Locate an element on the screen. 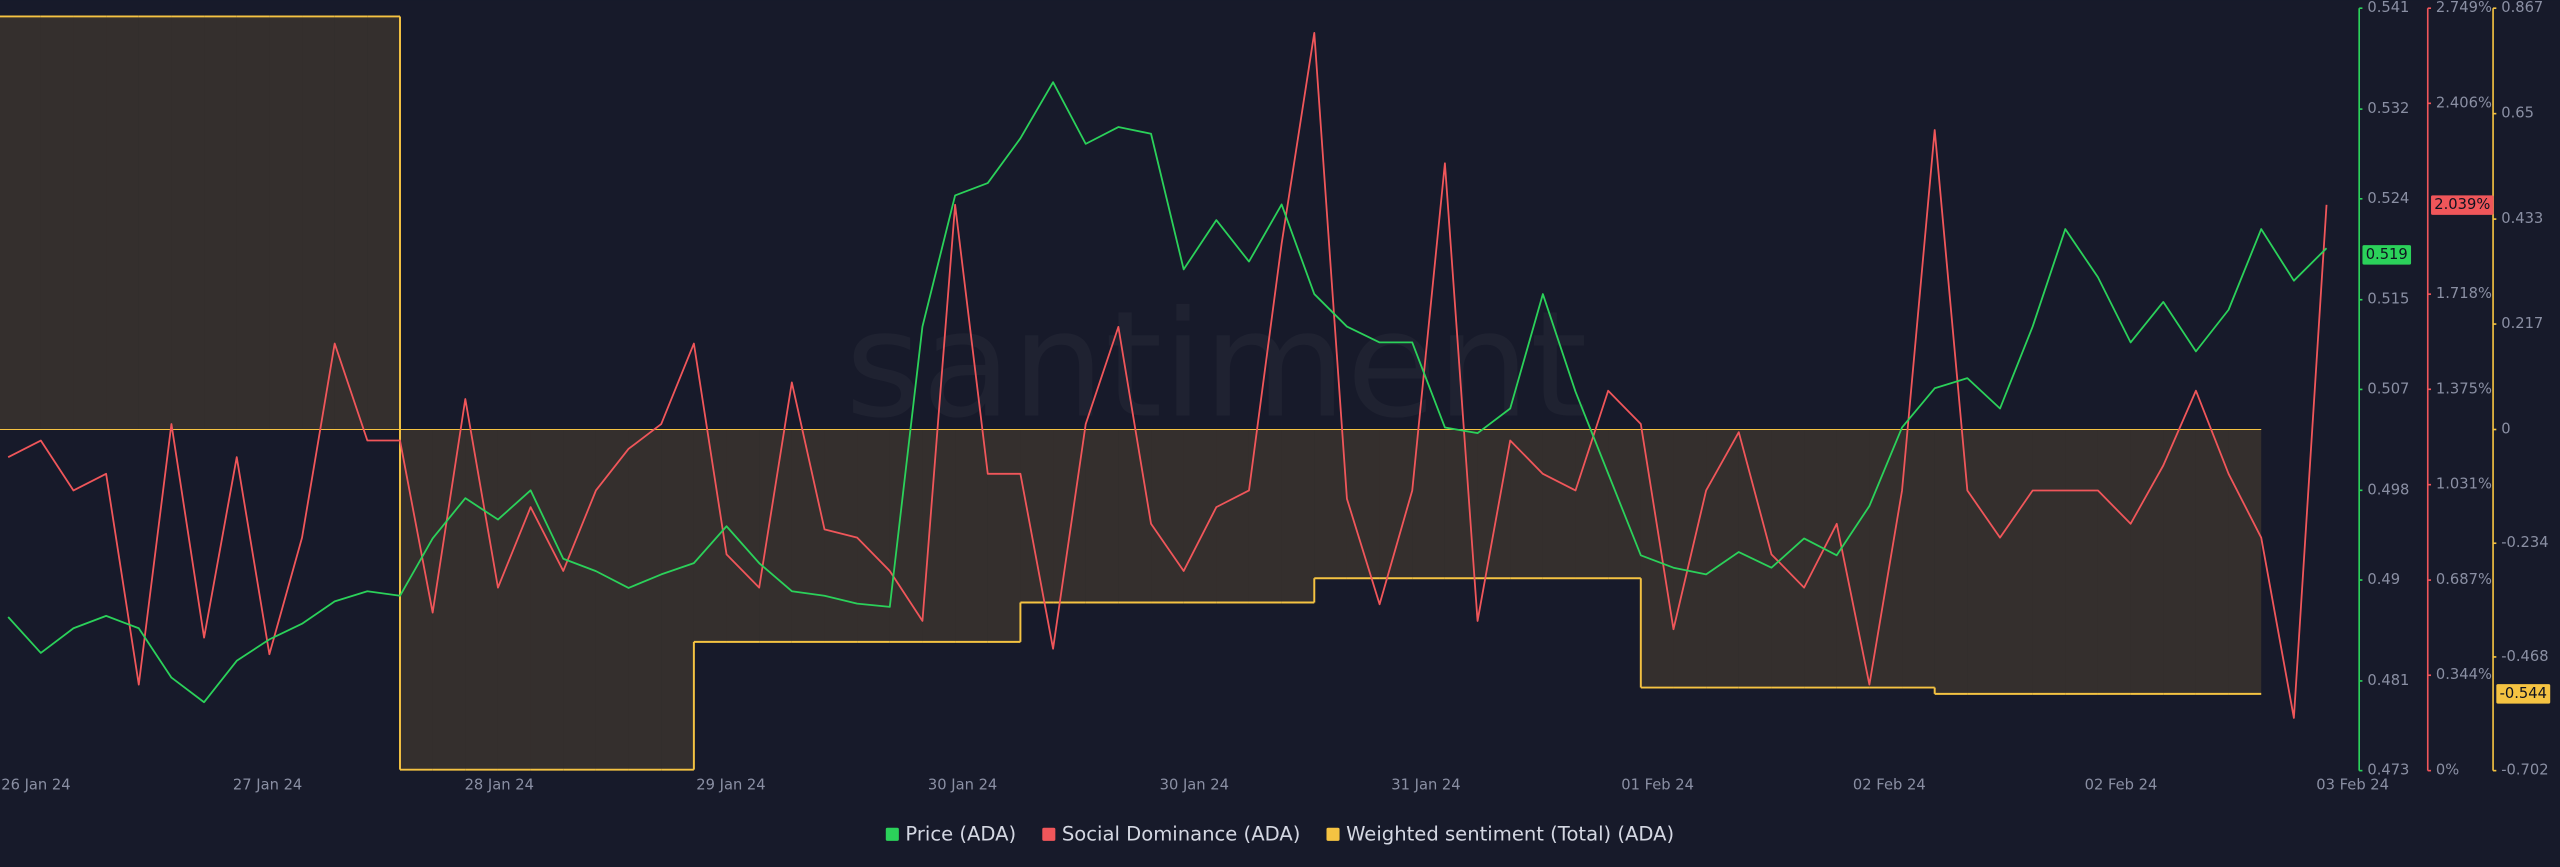  y-tick-label: 0.473 is located at coordinates (2388, 770).